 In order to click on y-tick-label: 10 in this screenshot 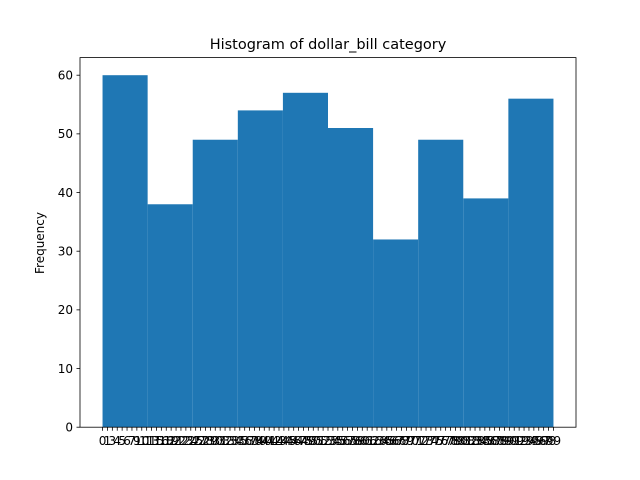, I will do `click(65, 369)`.